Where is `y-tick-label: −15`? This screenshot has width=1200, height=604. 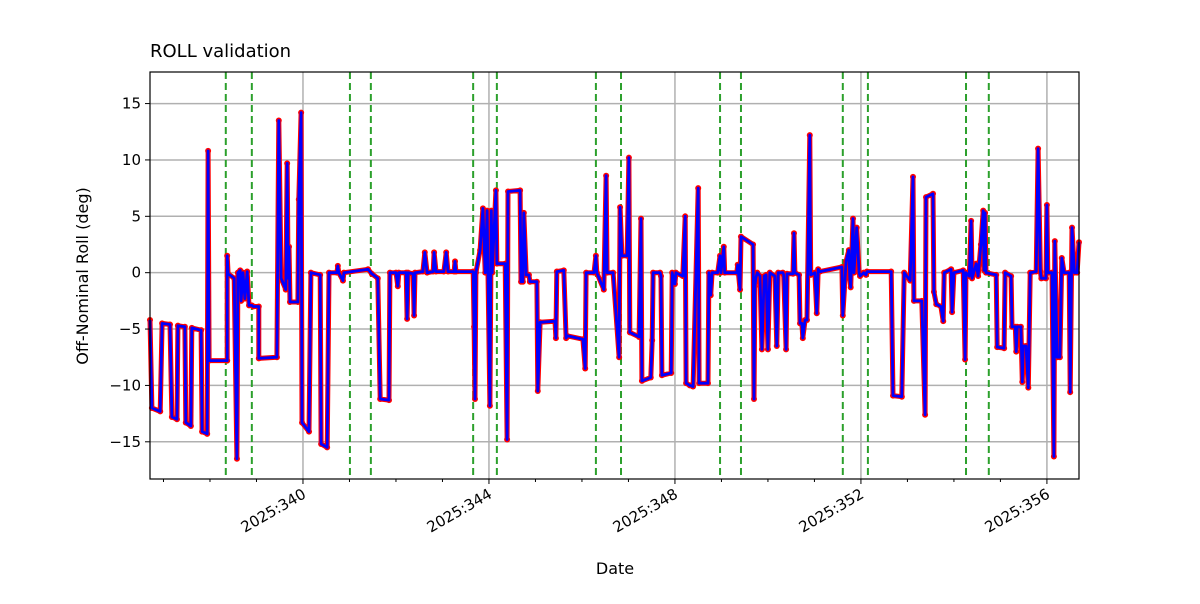
y-tick-label: −15 is located at coordinates (125, 442).